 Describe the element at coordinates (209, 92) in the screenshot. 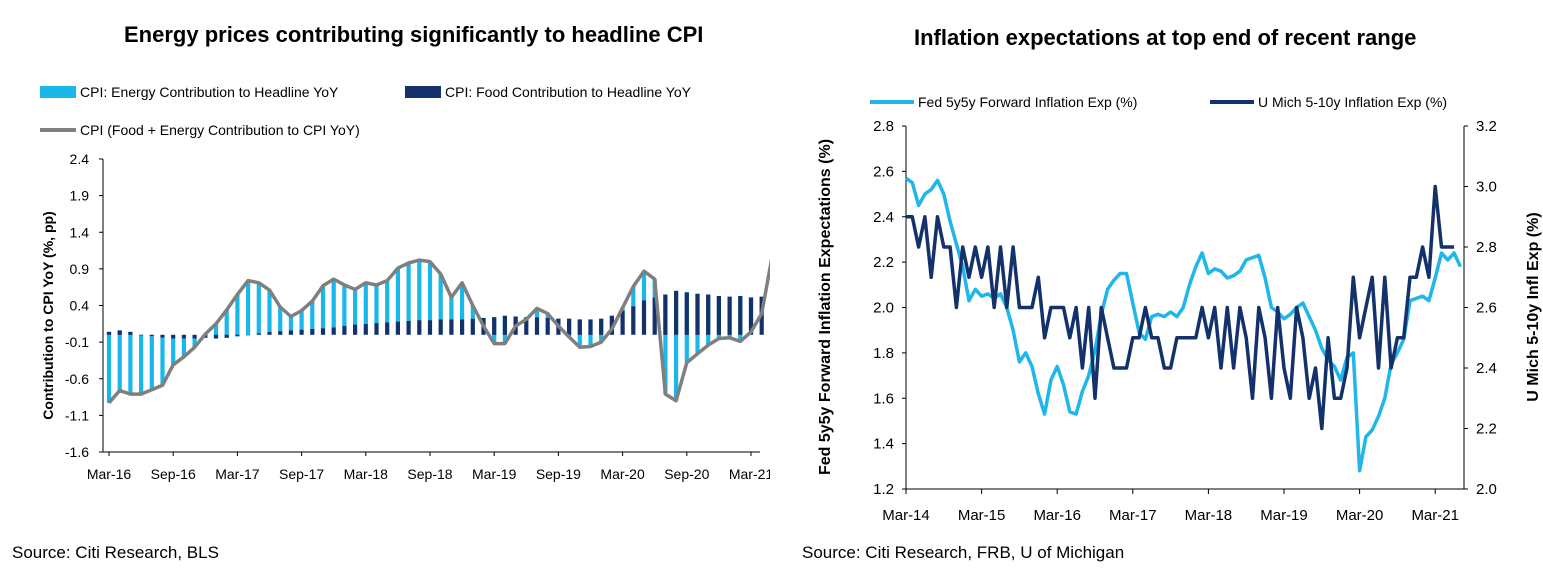

I see `legend-energy-label: CPI: Energy Contribution to Headline YoY` at that location.